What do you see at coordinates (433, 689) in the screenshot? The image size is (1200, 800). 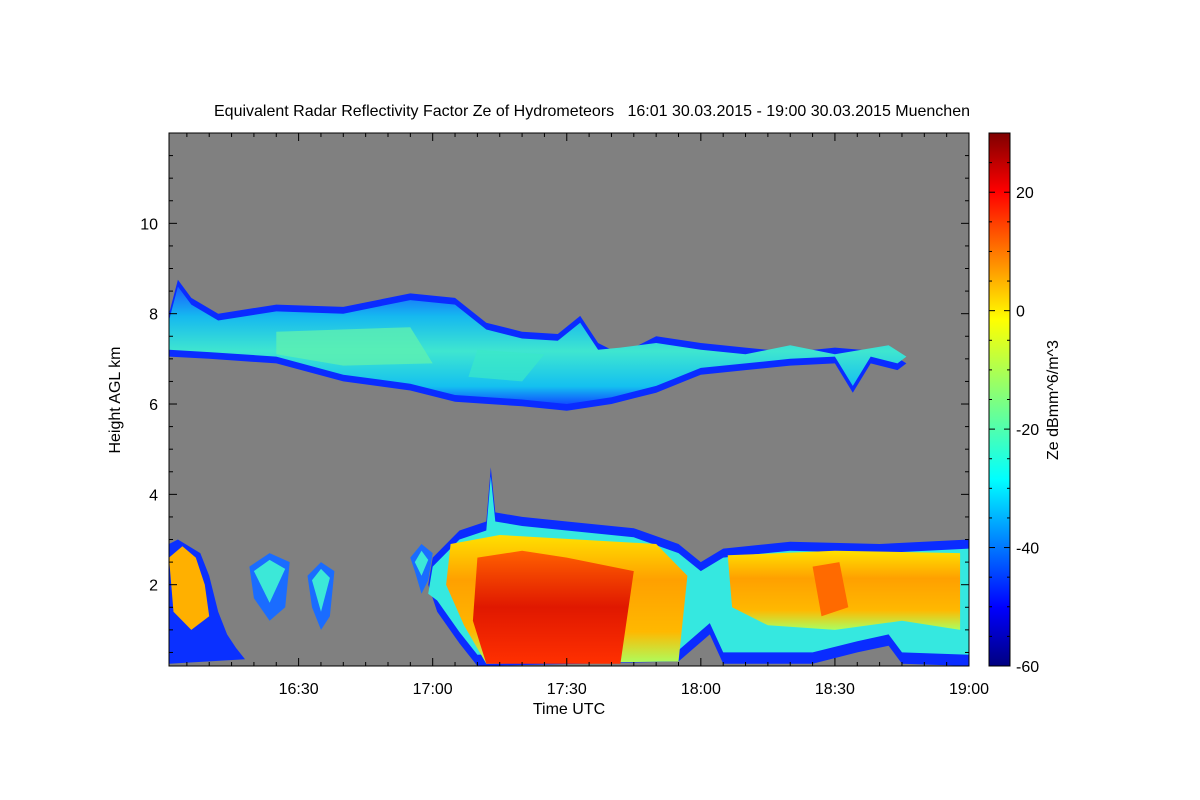 I see `x-tick-label: 17:00` at bounding box center [433, 689].